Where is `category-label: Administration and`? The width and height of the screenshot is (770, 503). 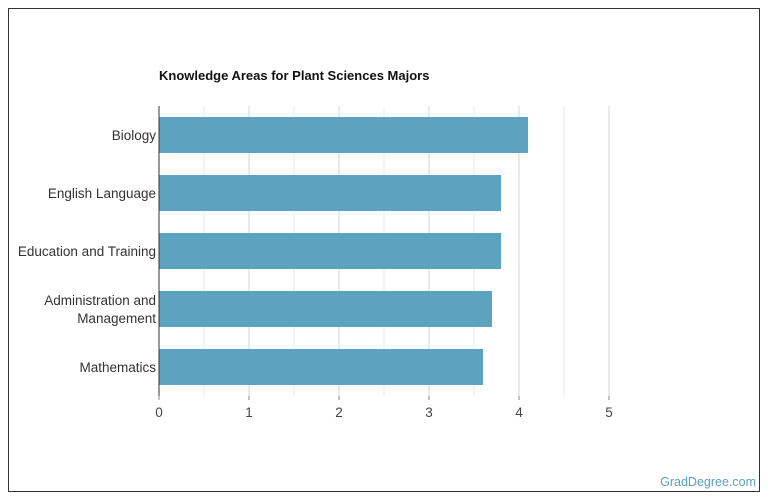
category-label: Administration and is located at coordinates (100, 300).